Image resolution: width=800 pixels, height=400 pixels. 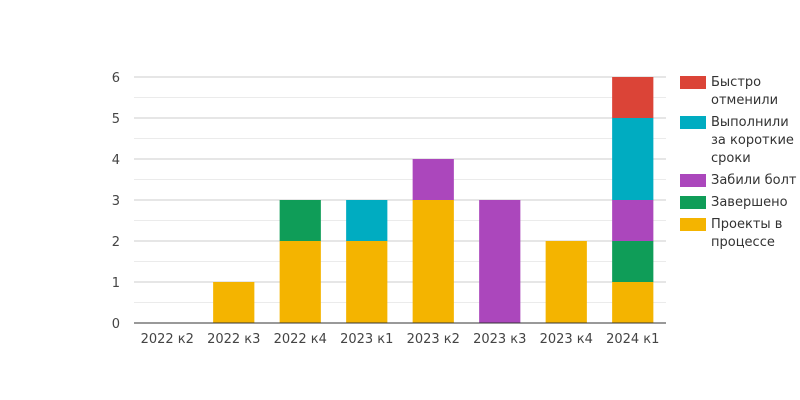 I want to click on y-axis-ticks: 0 1 2 3 4 5 6, so click(x=116, y=201).